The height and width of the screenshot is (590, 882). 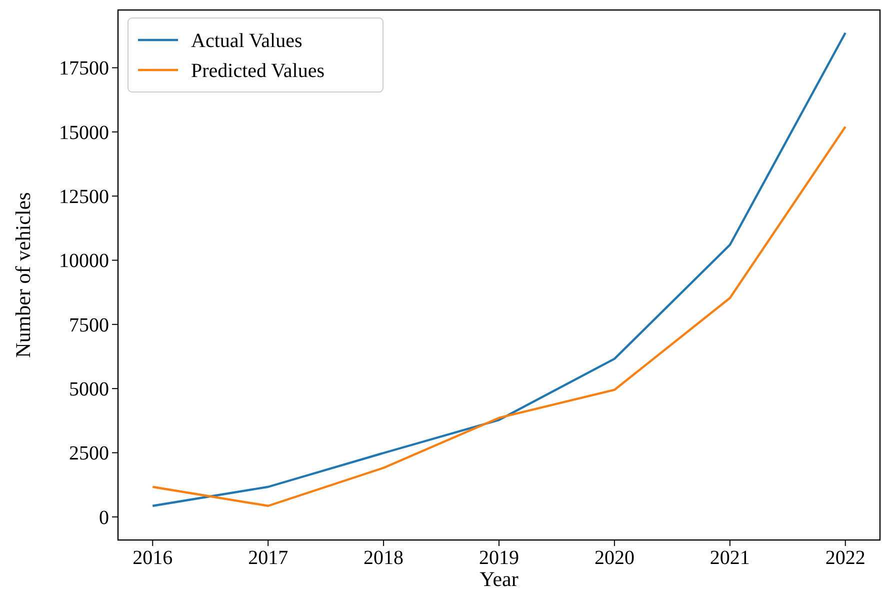 What do you see at coordinates (152, 558) in the screenshot?
I see `x-tick-label: 2016` at bounding box center [152, 558].